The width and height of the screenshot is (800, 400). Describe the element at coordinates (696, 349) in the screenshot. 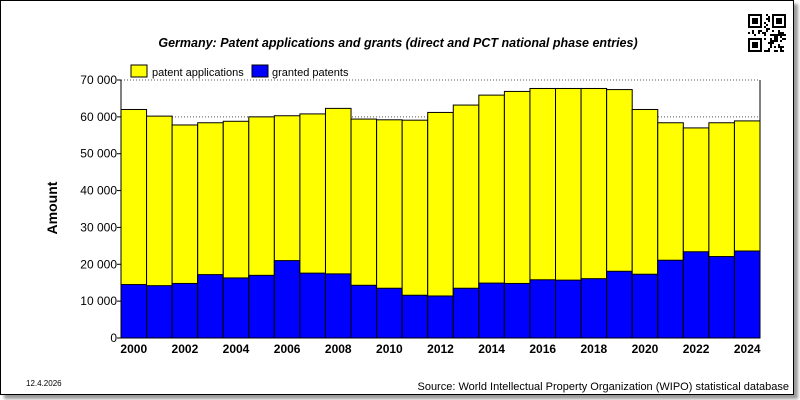

I see `x-tick-label: 2022` at that location.